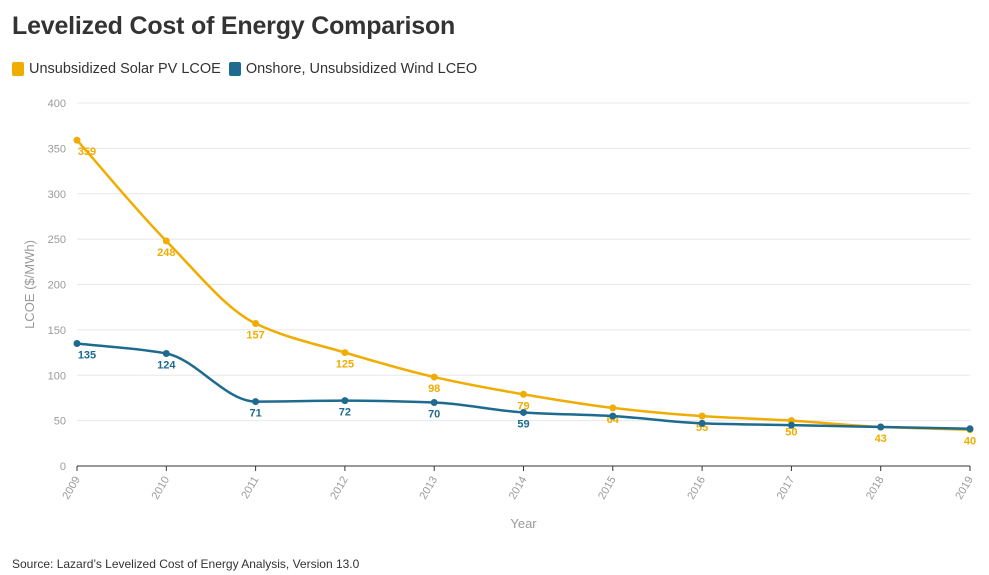 Image resolution: width=989 pixels, height=575 pixels. What do you see at coordinates (18, 69) in the screenshot?
I see `legend-swatch-solar` at bounding box center [18, 69].